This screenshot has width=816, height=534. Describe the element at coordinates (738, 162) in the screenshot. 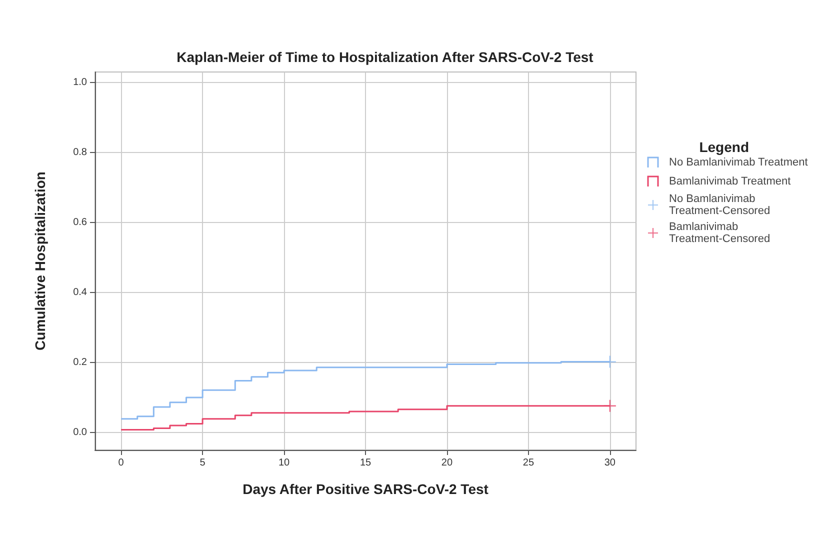

I see `legend-label: No Bamlanivimab Treatment` at that location.